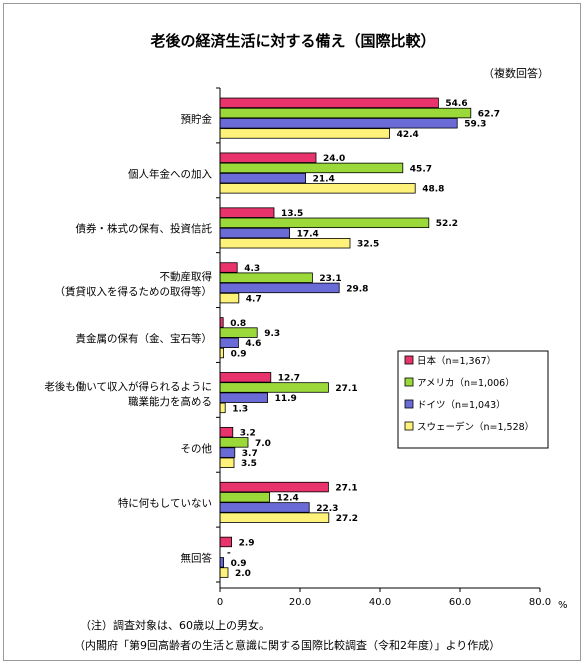 The width and height of the screenshot is (586, 665). What do you see at coordinates (249, 464) in the screenshot?
I see `data-label: 3.5` at bounding box center [249, 464].